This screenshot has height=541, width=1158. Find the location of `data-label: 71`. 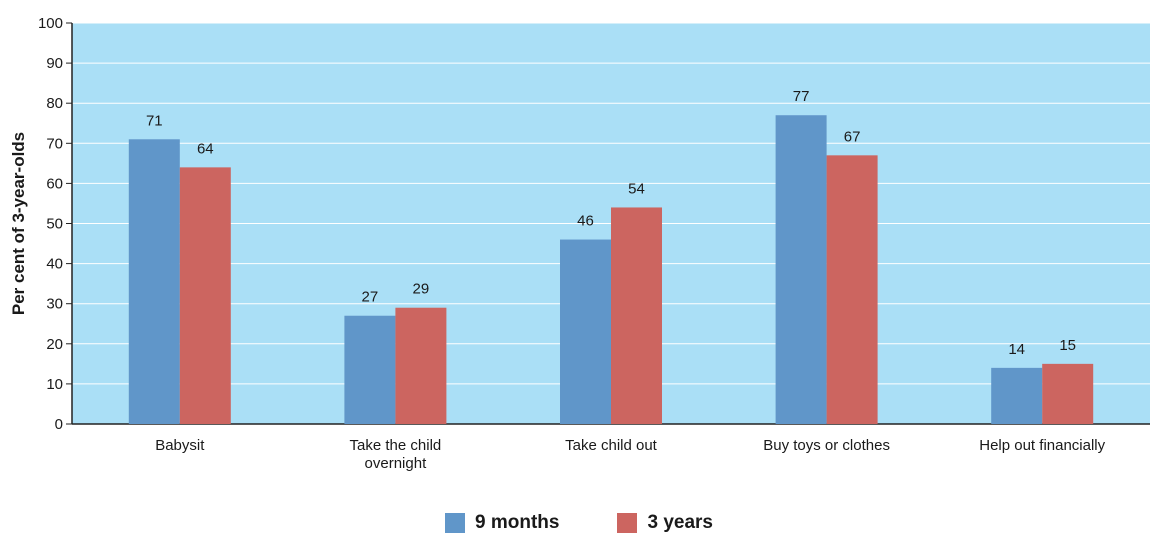

data-label: 71 is located at coordinates (154, 120).